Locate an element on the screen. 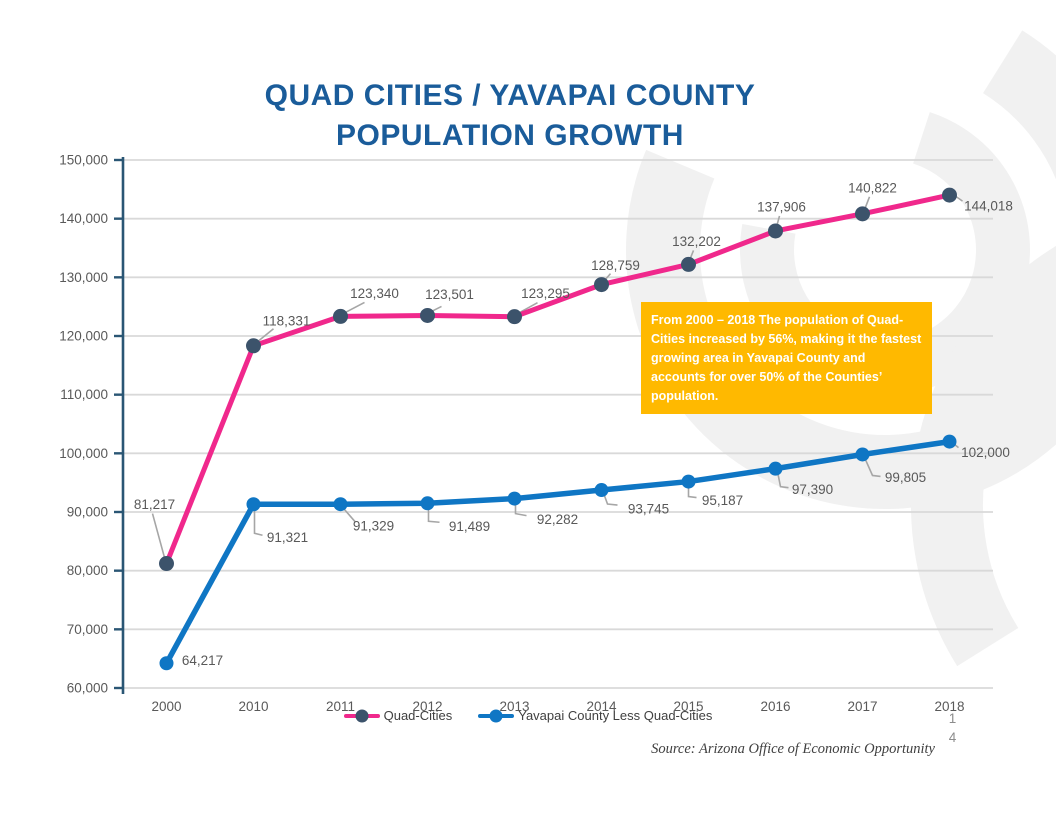  svg-text: 2000 is located at coordinates (166, 706).